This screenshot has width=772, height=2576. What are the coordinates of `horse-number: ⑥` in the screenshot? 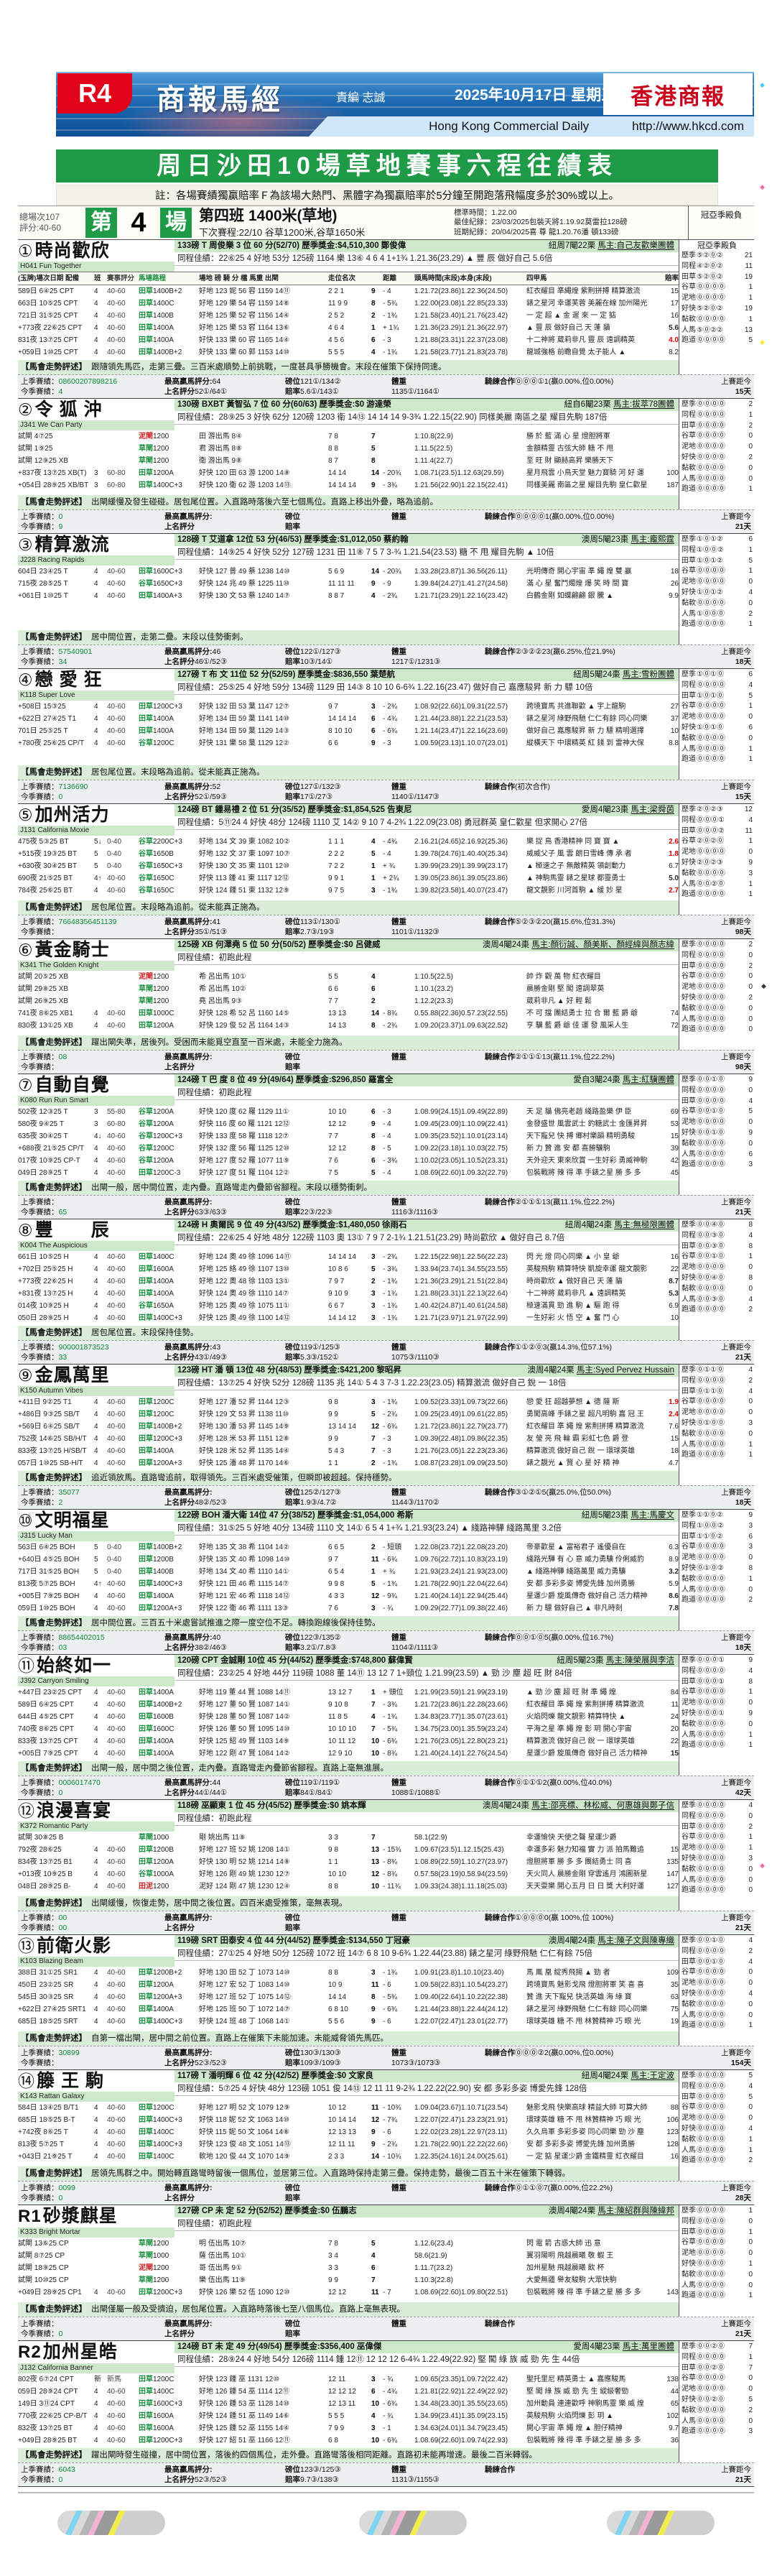 It's located at (26, 950).